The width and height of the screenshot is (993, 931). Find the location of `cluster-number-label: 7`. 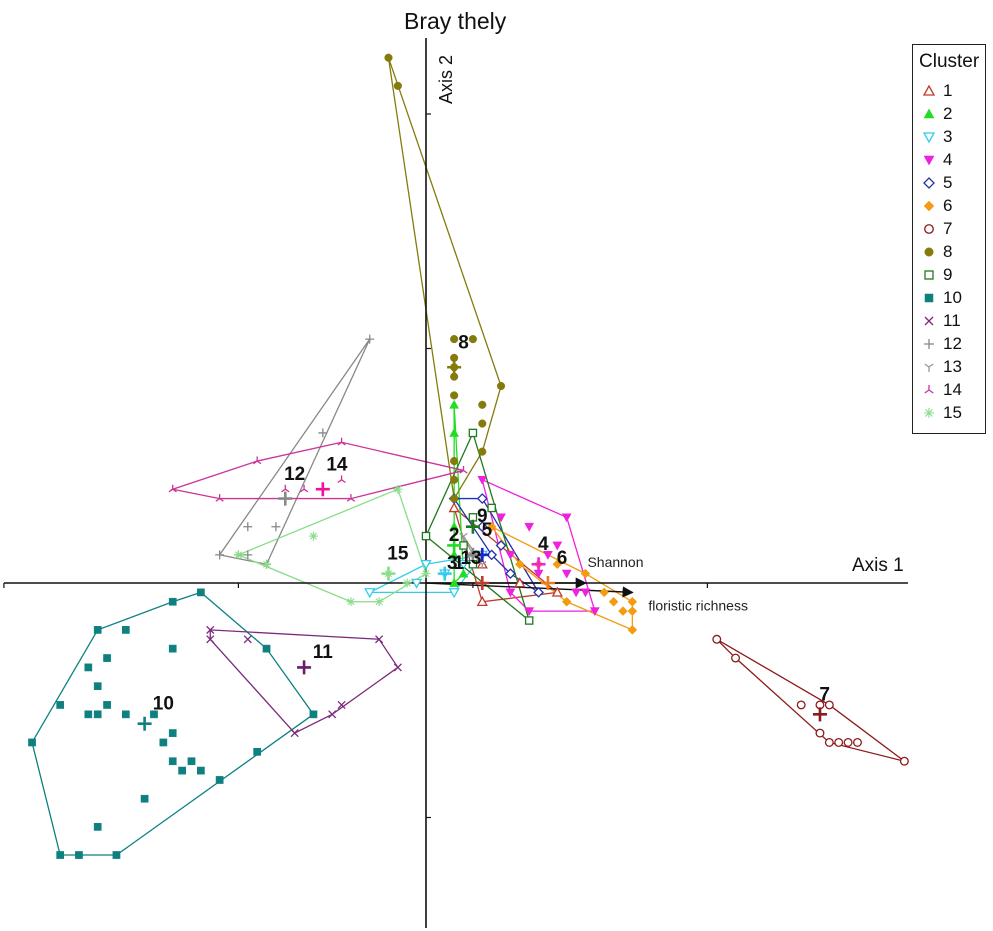

cluster-number-label: 7 is located at coordinates (824, 694).